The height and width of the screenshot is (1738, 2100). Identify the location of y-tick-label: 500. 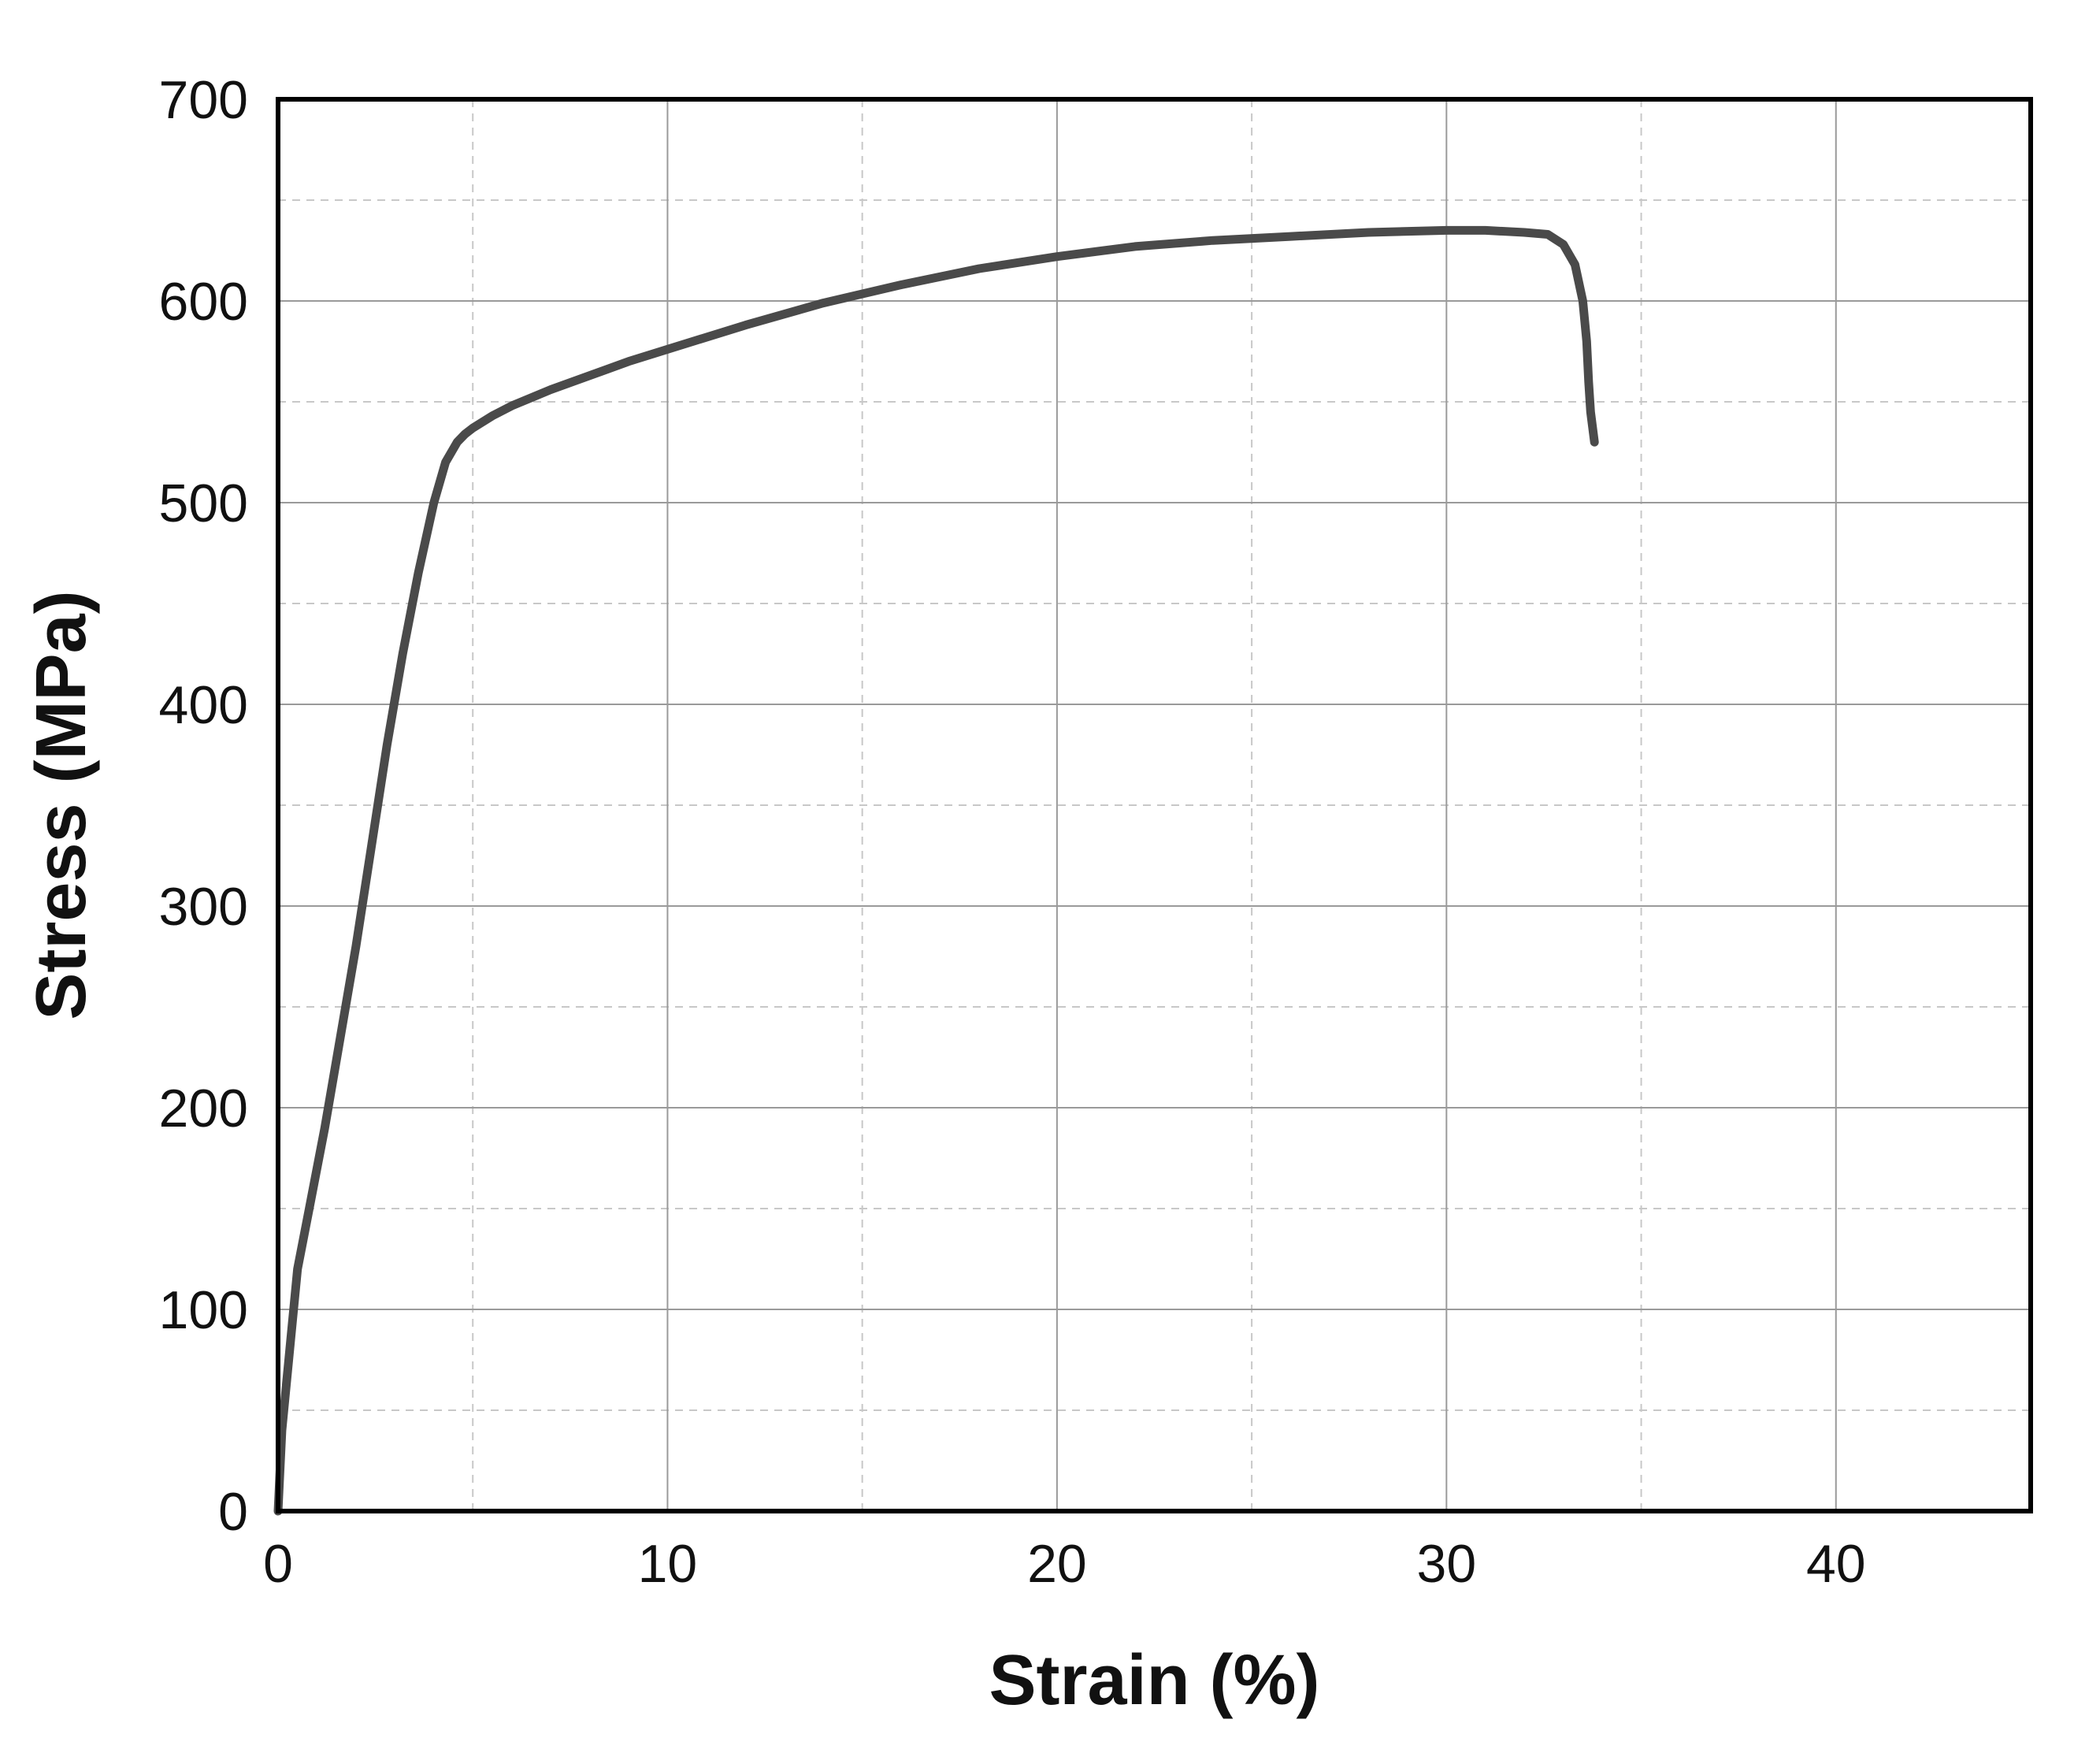
(203, 503).